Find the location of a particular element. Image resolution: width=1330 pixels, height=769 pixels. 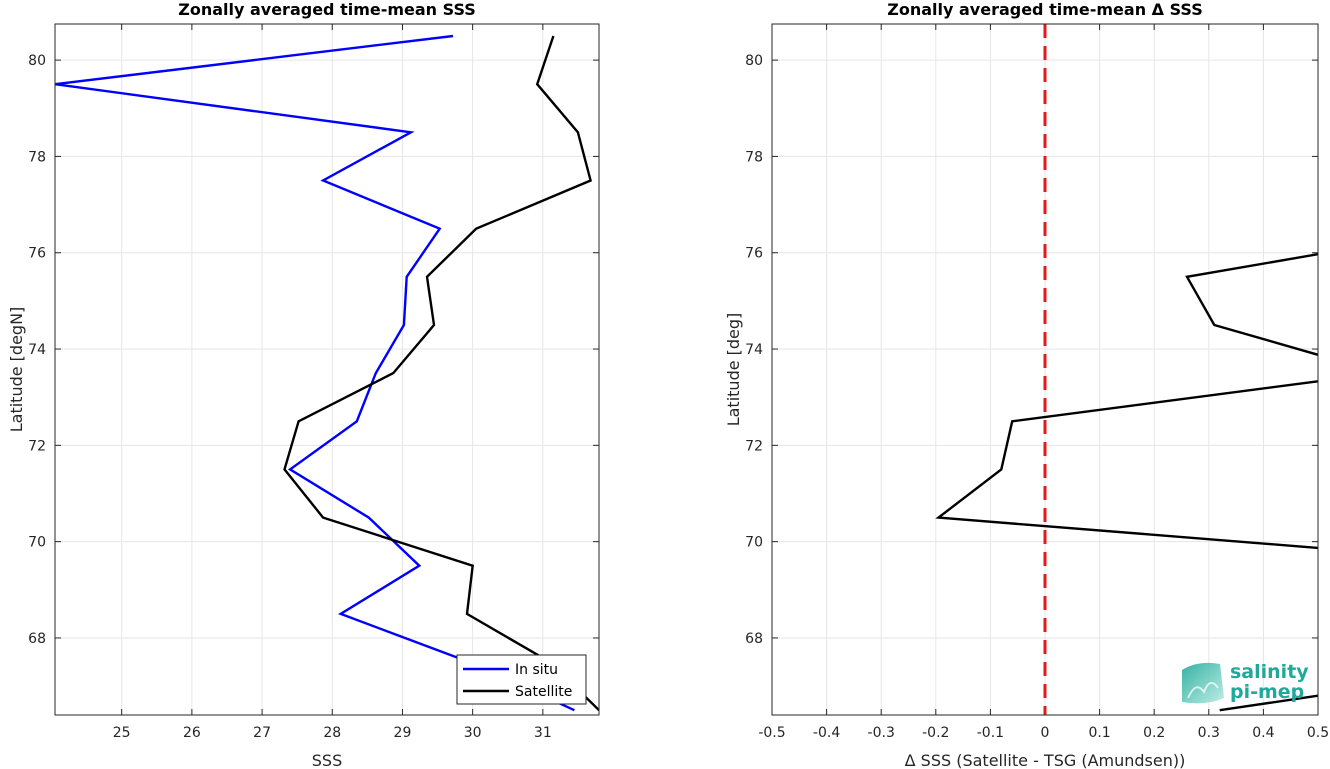

logo-line1: salinity is located at coordinates (1269, 672).